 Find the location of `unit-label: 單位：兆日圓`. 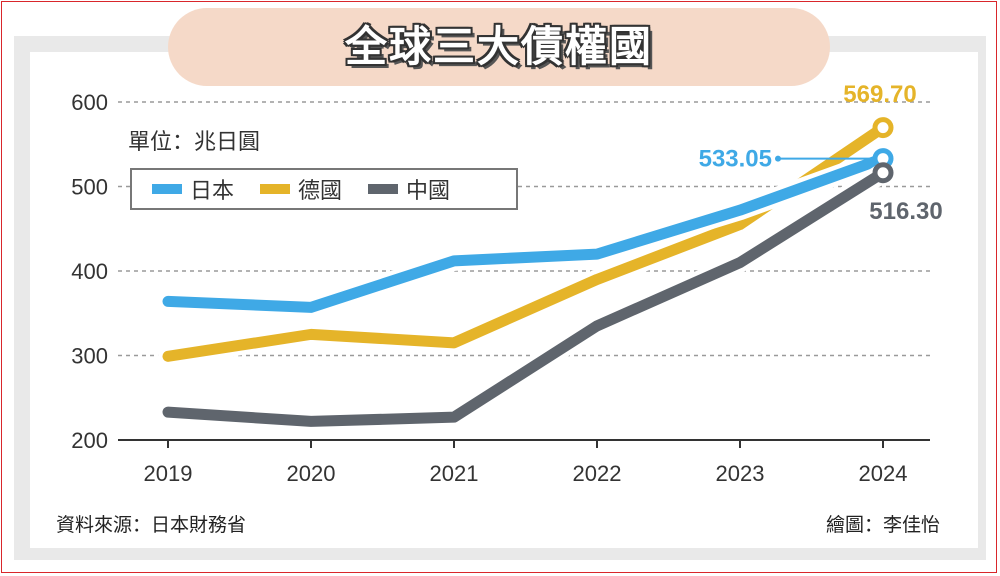

unit-label: 單位：兆日圓 is located at coordinates (194, 142).